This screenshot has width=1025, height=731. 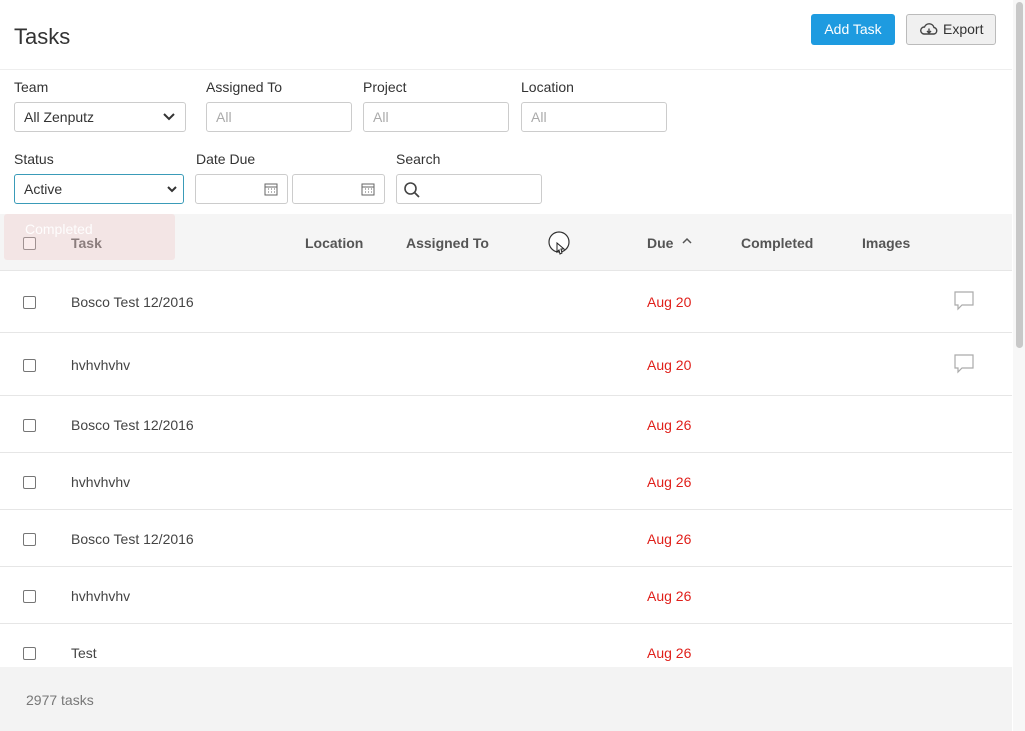 What do you see at coordinates (84, 653) in the screenshot?
I see `task-name: Test` at bounding box center [84, 653].